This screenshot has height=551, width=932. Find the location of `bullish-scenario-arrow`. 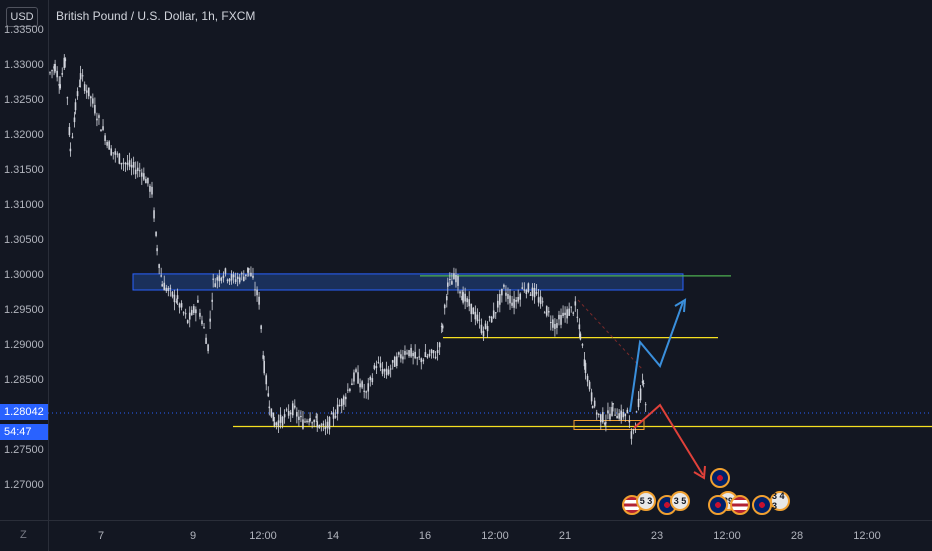

bullish-scenario-arrow is located at coordinates (656, 357).